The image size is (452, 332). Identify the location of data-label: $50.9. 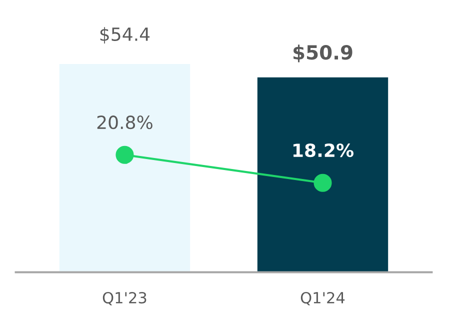
(323, 53).